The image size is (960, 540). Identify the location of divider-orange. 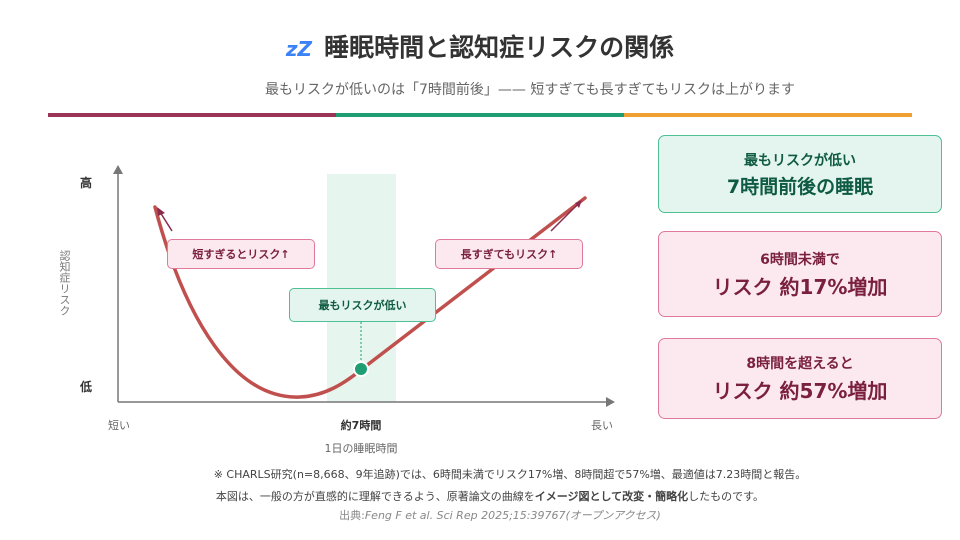
(768, 115).